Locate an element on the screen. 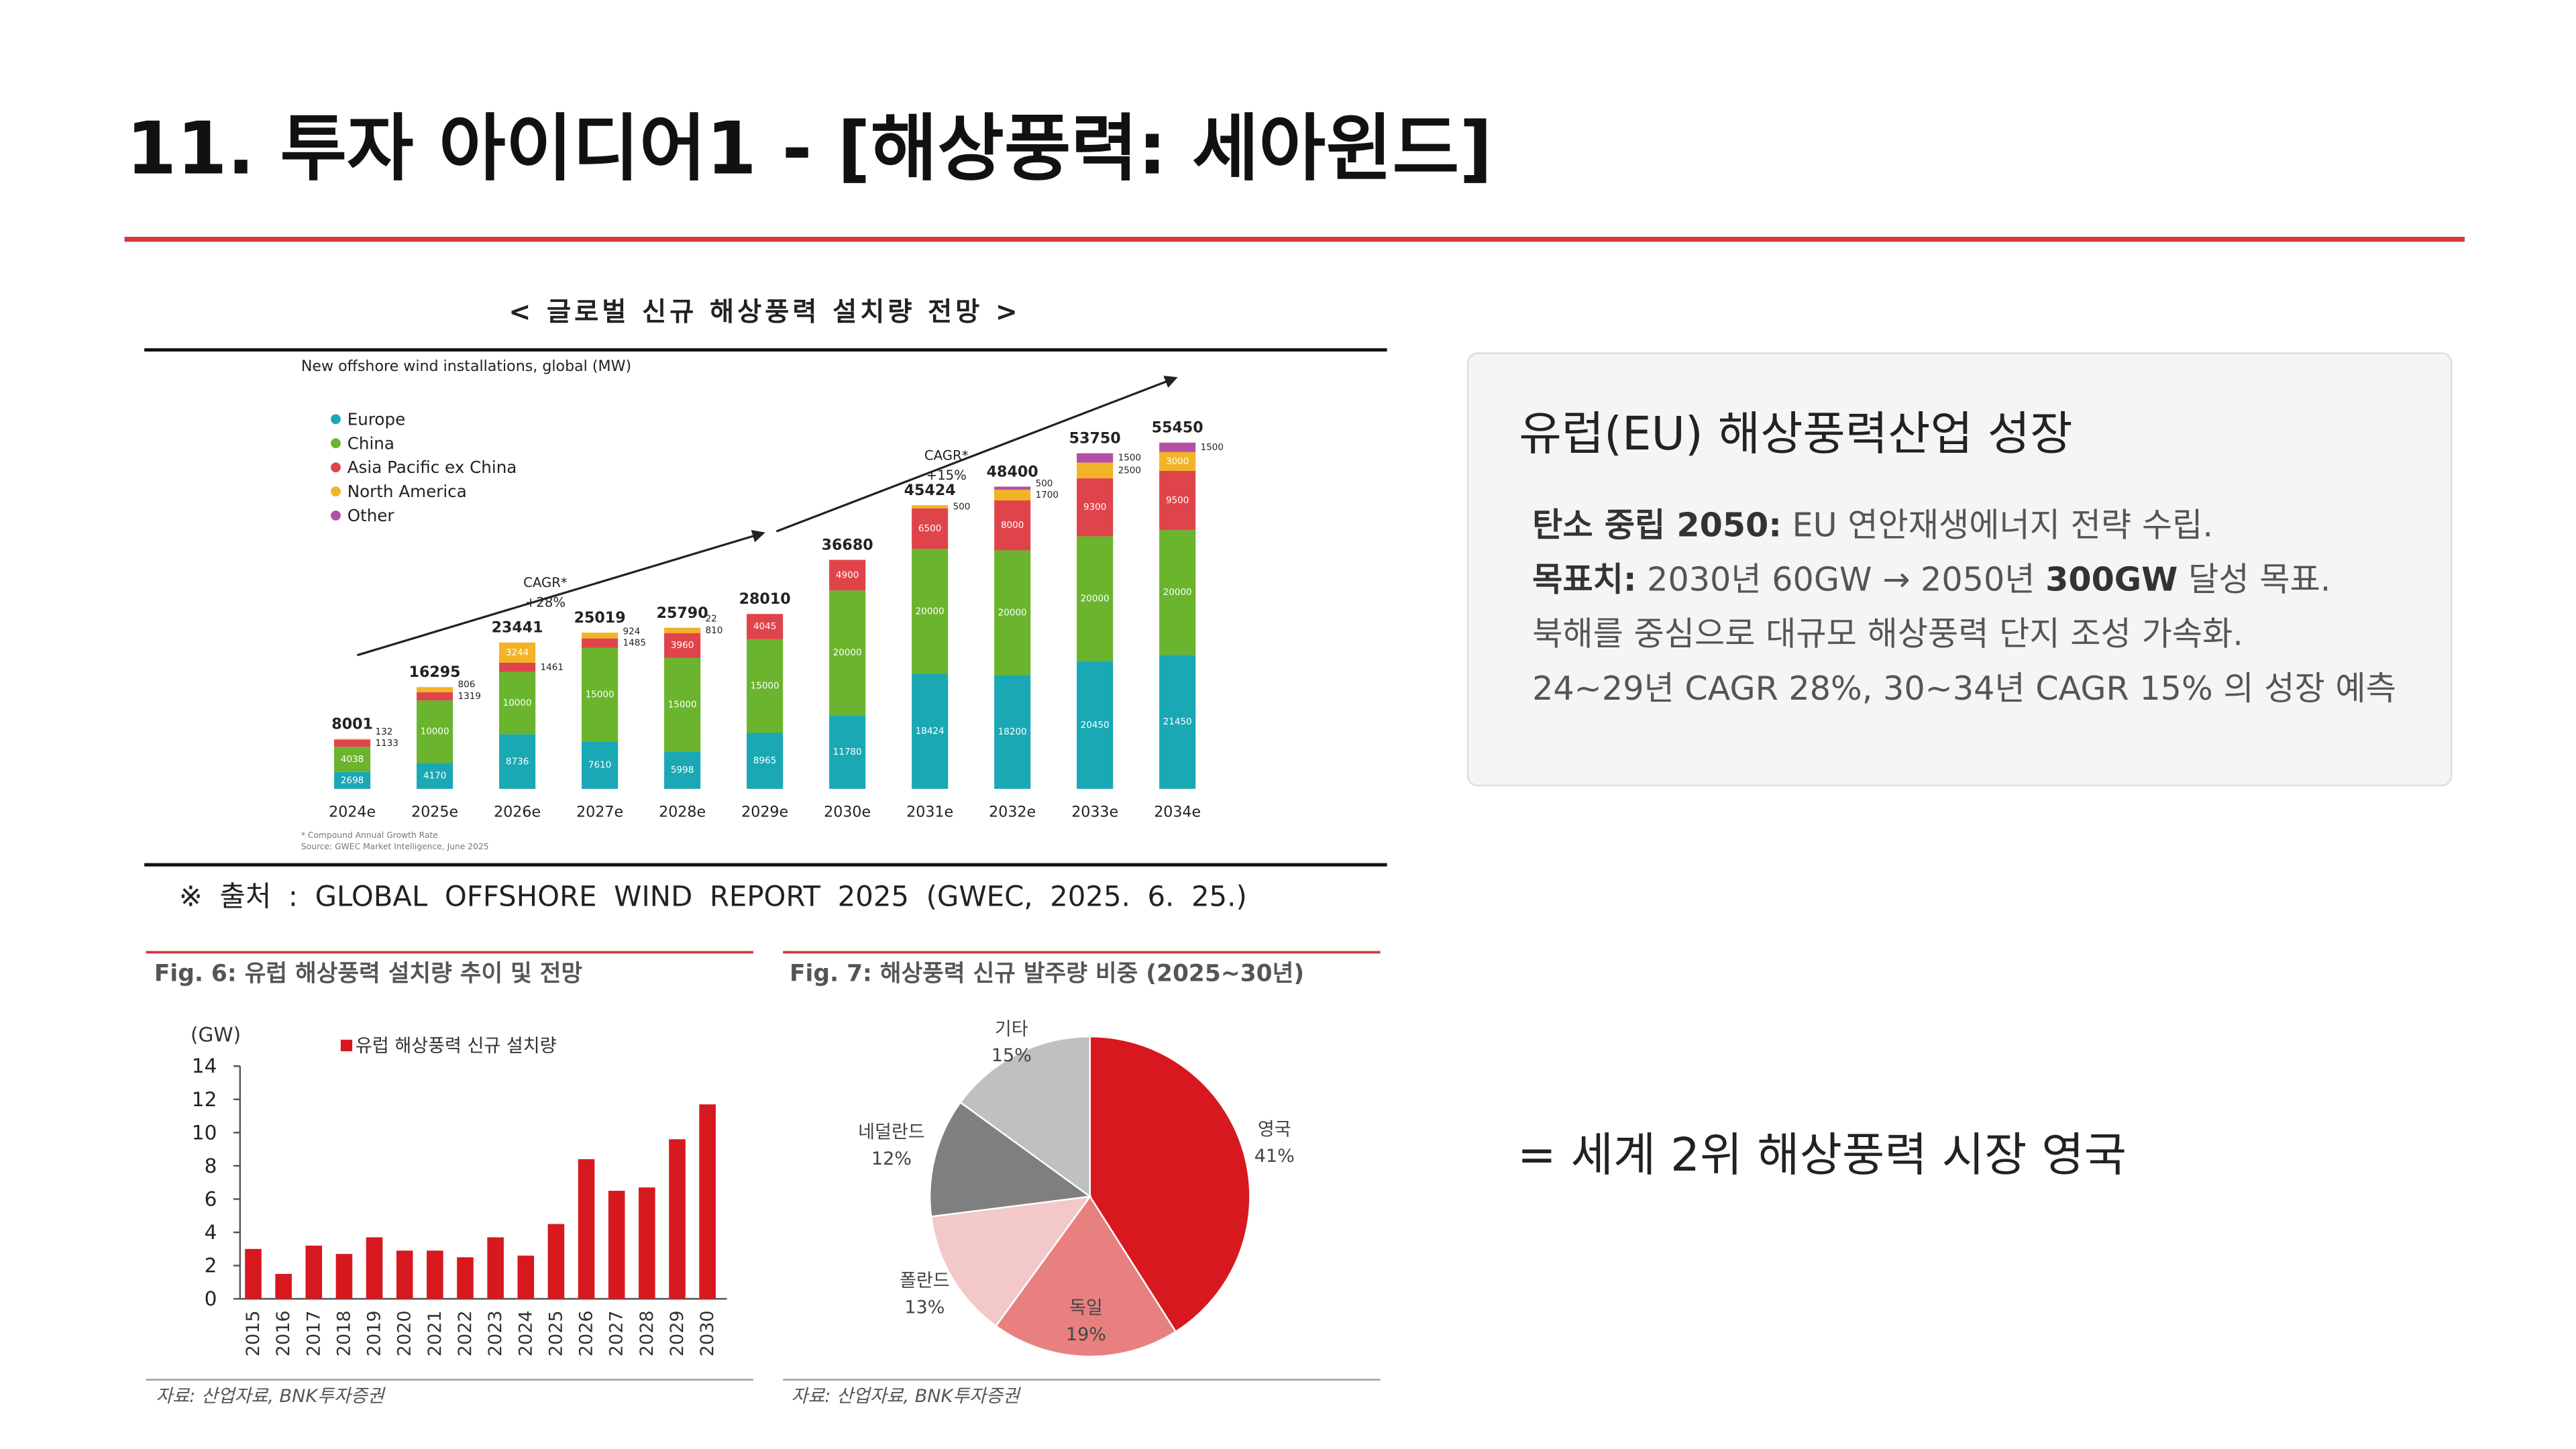 This screenshot has height=1449, width=2576. segment-label: 2500 is located at coordinates (1129, 470).